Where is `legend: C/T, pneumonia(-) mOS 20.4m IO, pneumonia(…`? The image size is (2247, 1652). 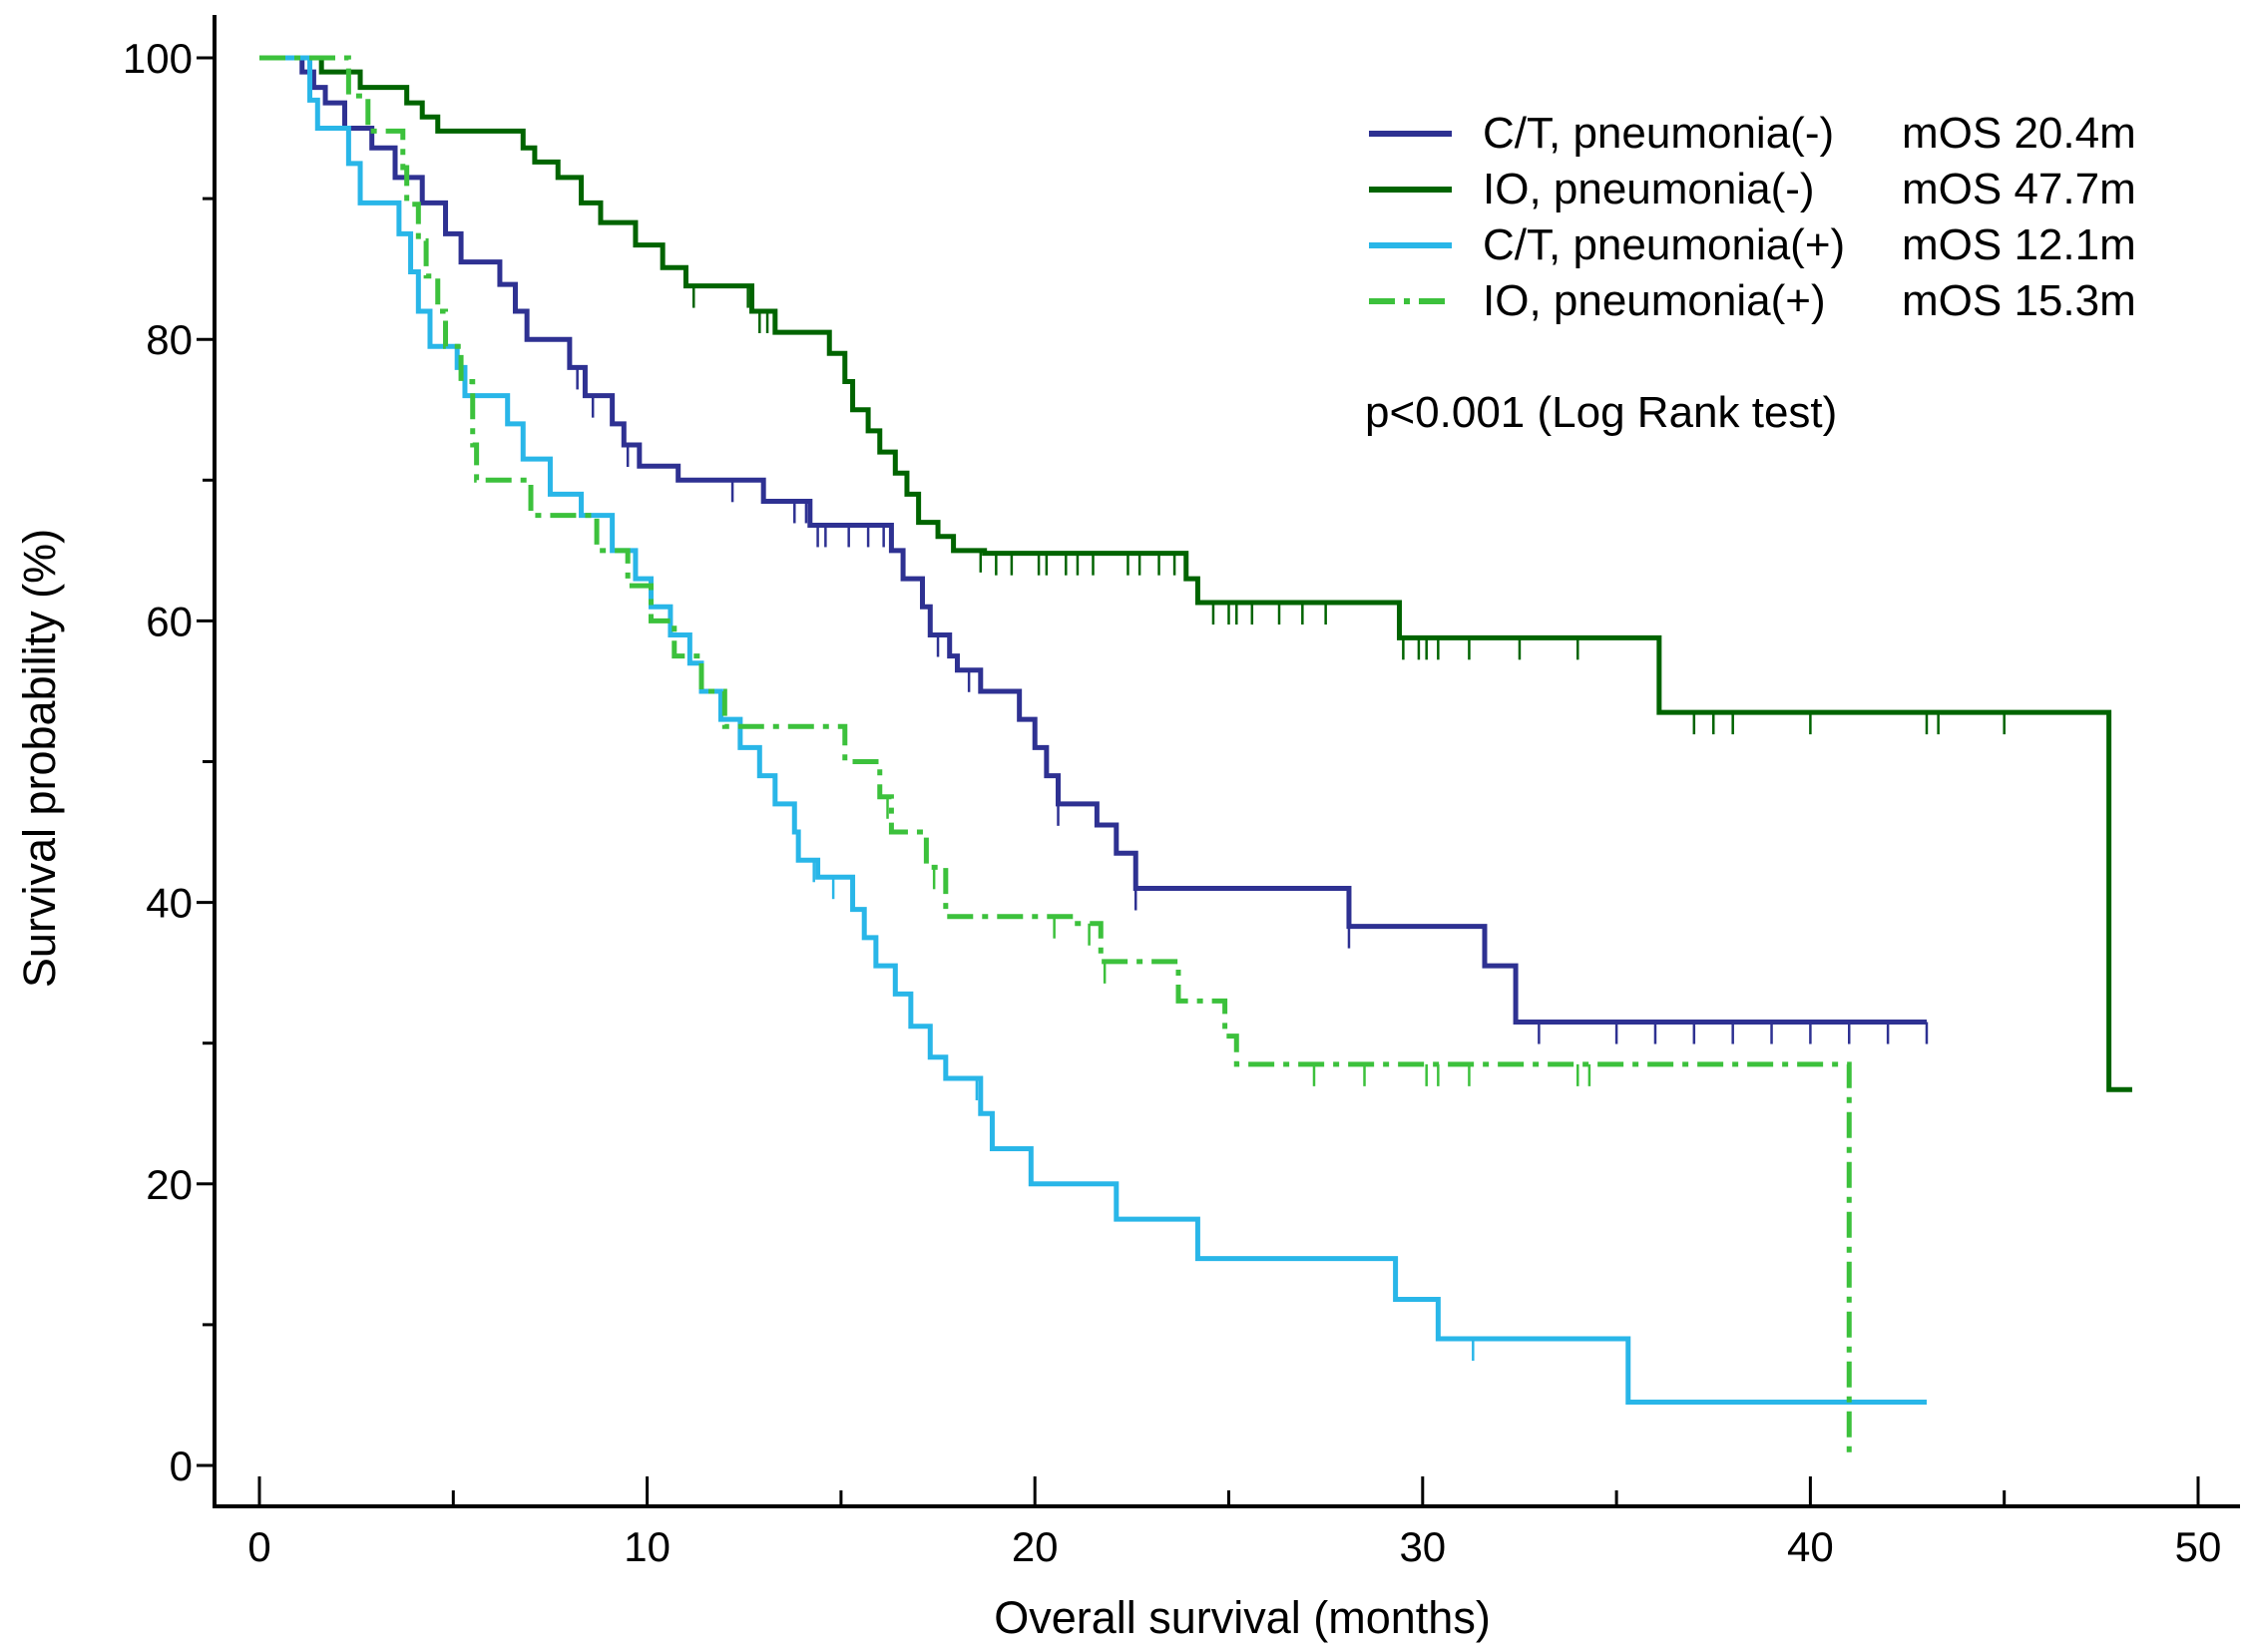
legend: C/T, pneumonia(-) mOS 20.4m IO, pneumonia(… is located at coordinates (1752, 217).